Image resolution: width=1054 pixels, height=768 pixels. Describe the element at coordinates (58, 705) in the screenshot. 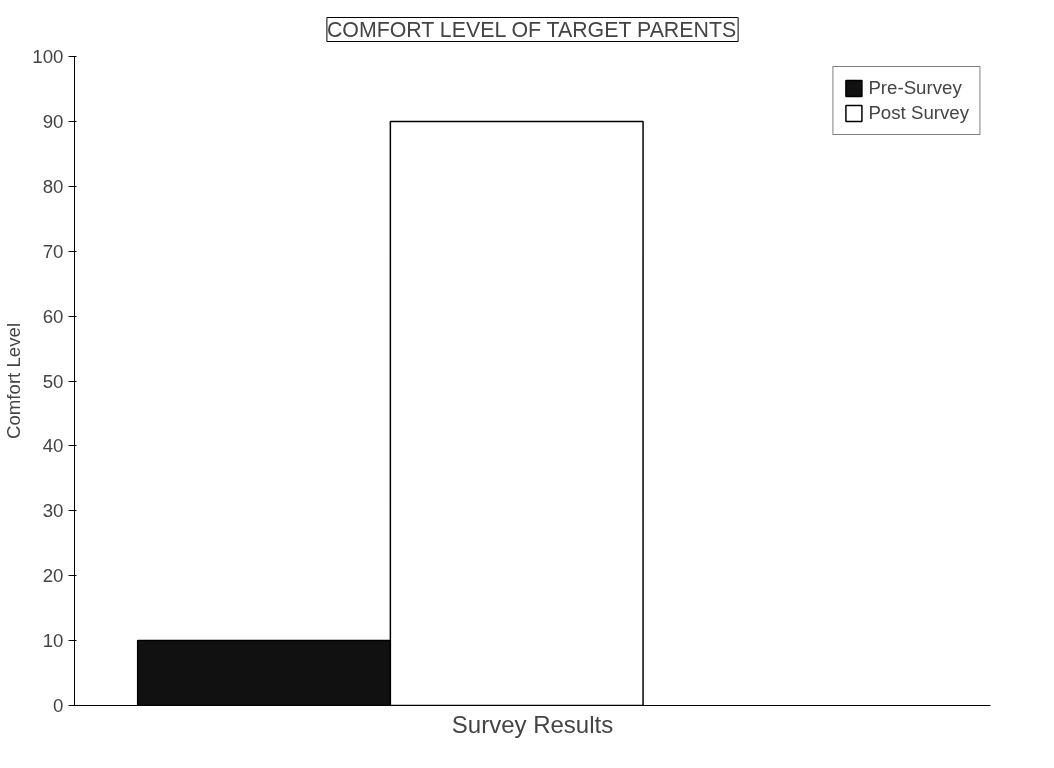

I see `y-tick-label: 0` at that location.